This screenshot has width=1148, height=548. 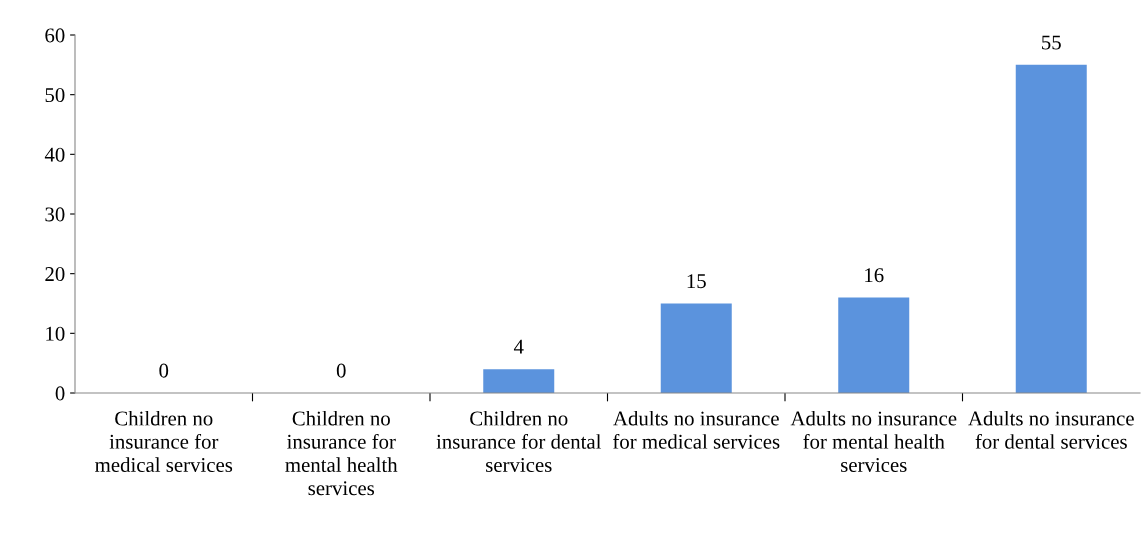 What do you see at coordinates (55, 274) in the screenshot?
I see `y-tick-label: 20` at bounding box center [55, 274].